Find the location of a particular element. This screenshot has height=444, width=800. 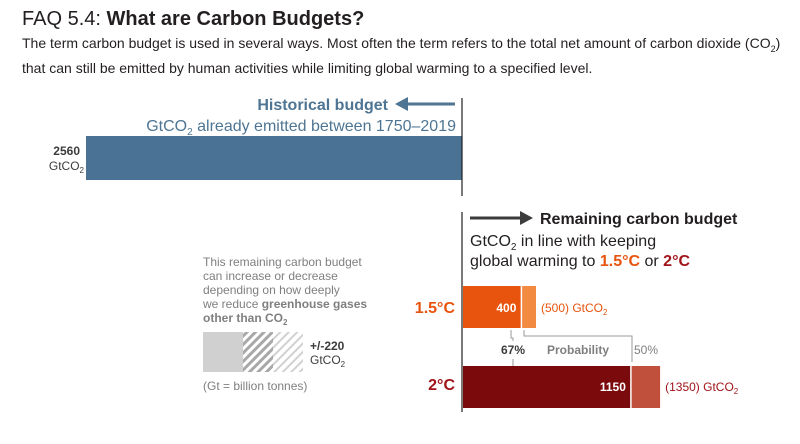

probability-50-label: 50% is located at coordinates (646, 350).